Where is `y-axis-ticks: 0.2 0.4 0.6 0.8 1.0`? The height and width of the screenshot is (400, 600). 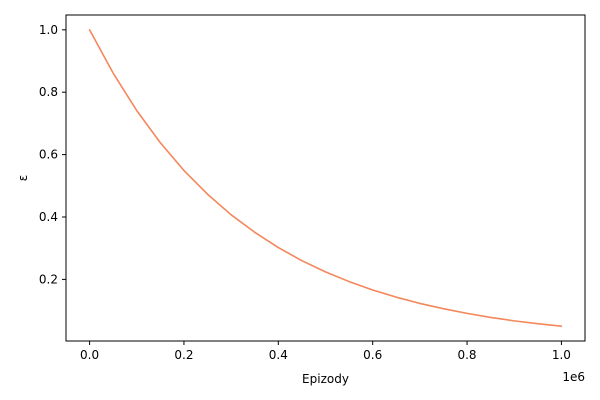 y-axis-ticks: 0.2 0.4 0.6 0.8 1.0 is located at coordinates (52, 154).